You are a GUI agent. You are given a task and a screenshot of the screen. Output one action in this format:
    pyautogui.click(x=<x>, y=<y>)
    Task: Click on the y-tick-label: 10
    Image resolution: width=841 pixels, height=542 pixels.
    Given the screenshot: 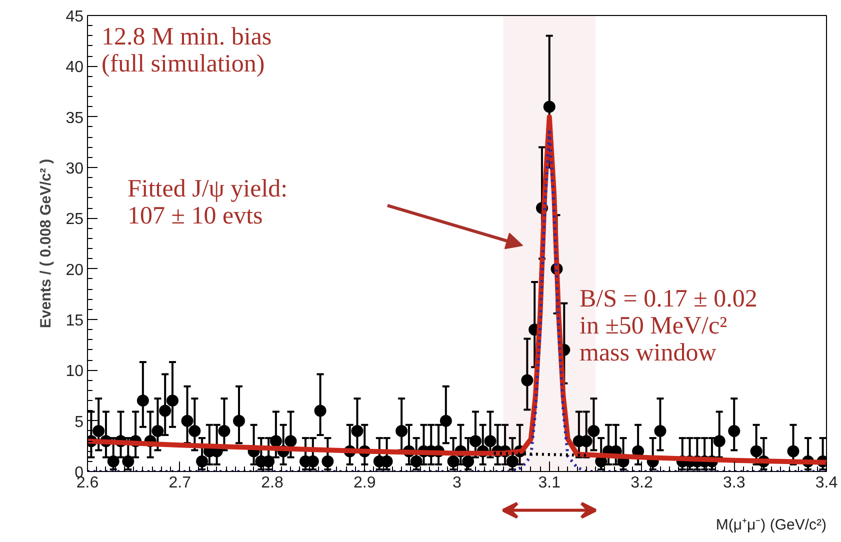 What is the action you would take?
    pyautogui.click(x=75, y=371)
    